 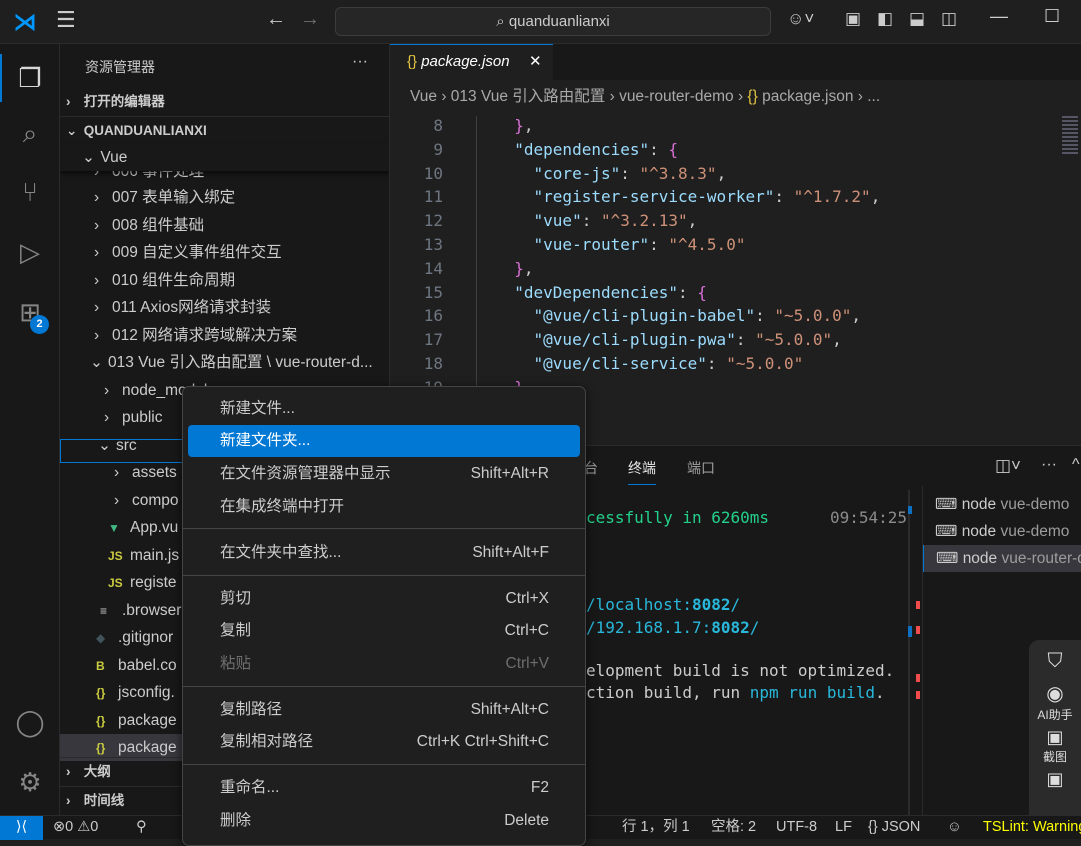 What do you see at coordinates (535, 61) in the screenshot?
I see `close-icon: ✕` at bounding box center [535, 61].